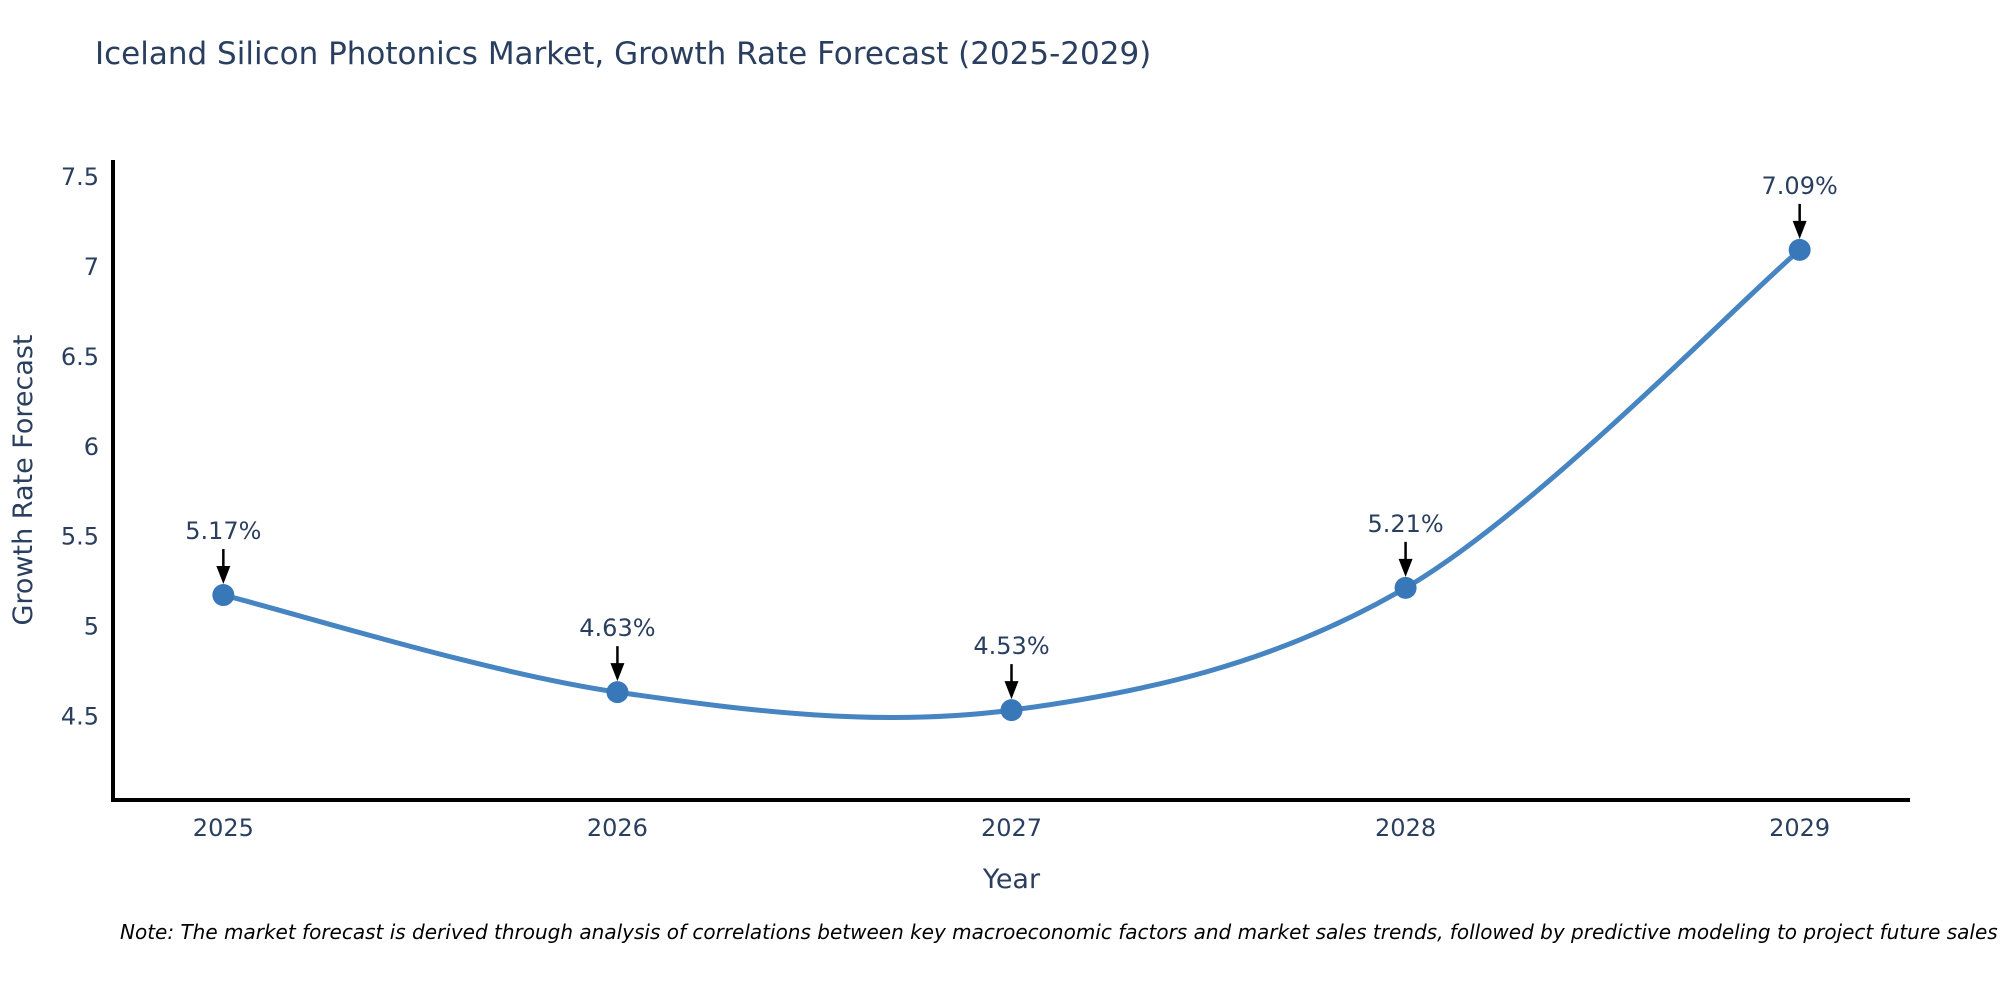  I want to click on annotation-label: 5.17%, so click(223, 531).